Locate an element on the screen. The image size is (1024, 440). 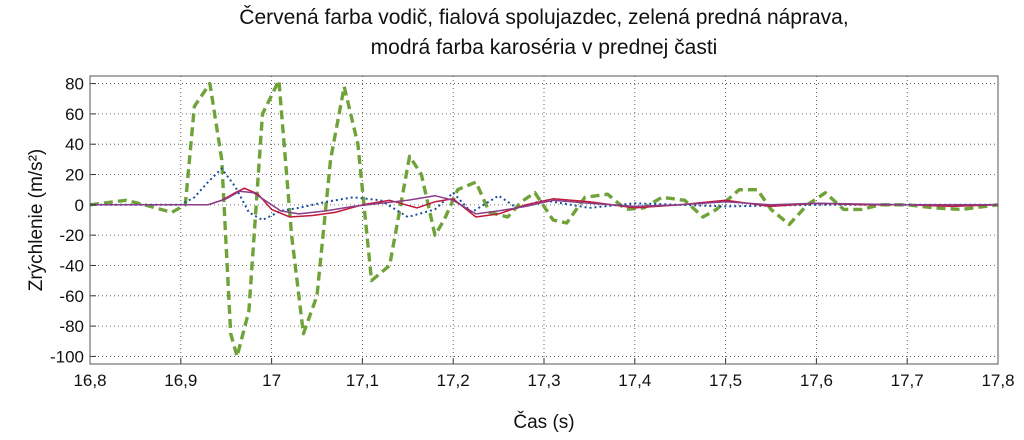
x-tick-label: 17,6 is located at coordinates (816, 380).